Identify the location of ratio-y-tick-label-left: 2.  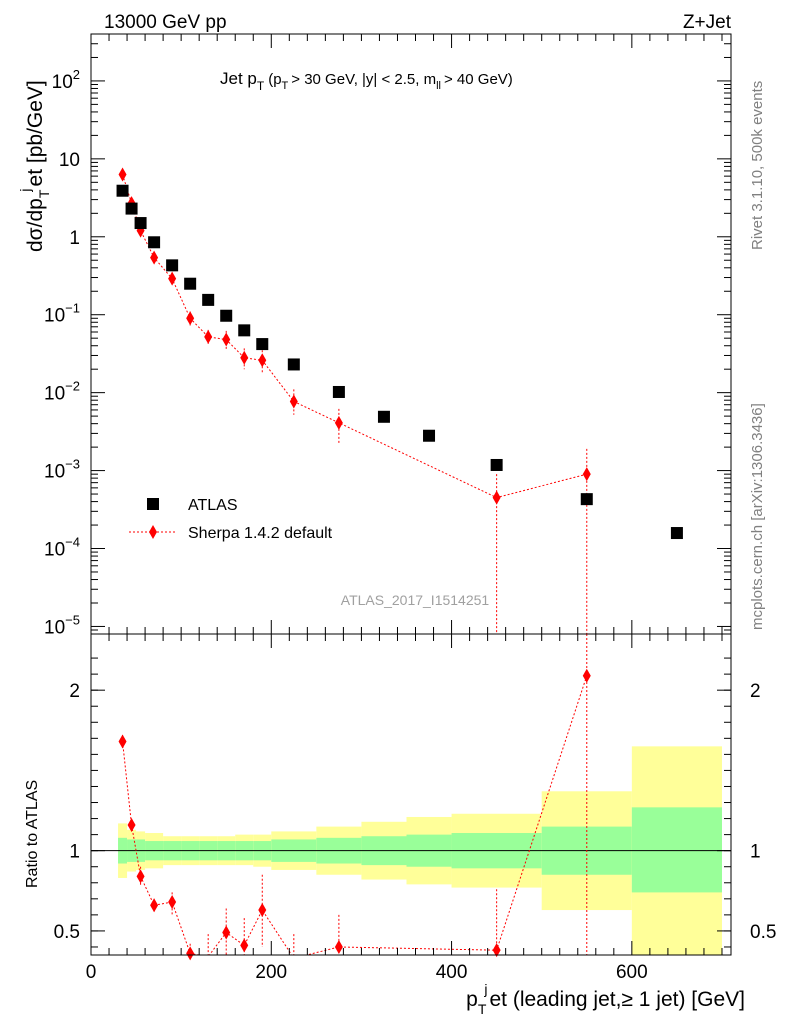
(74, 691).